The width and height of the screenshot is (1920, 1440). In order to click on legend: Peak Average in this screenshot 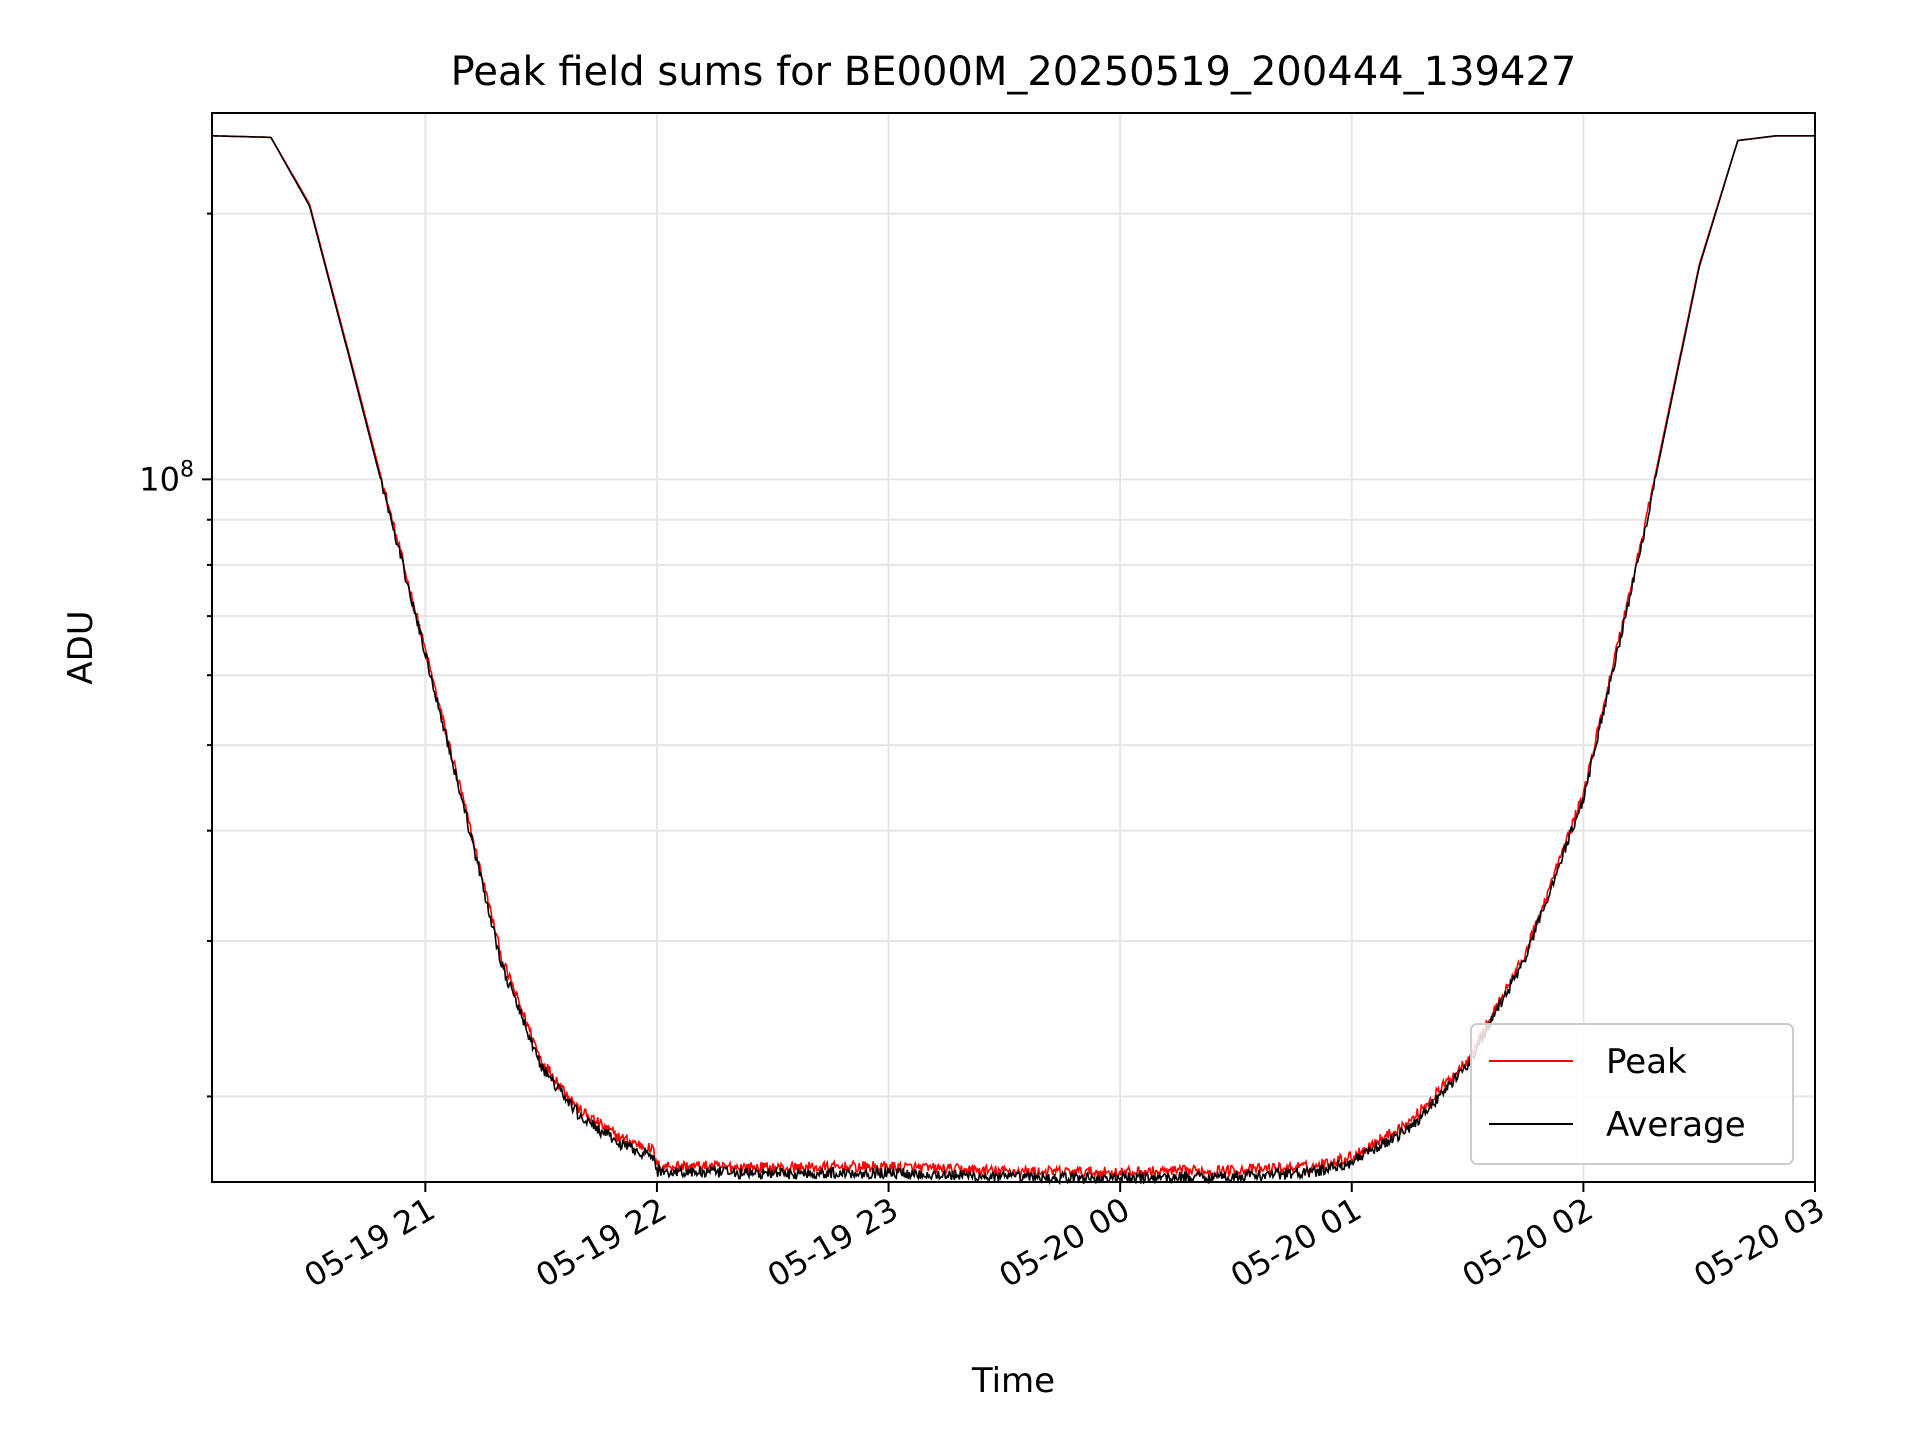, I will do `click(1632, 1094)`.